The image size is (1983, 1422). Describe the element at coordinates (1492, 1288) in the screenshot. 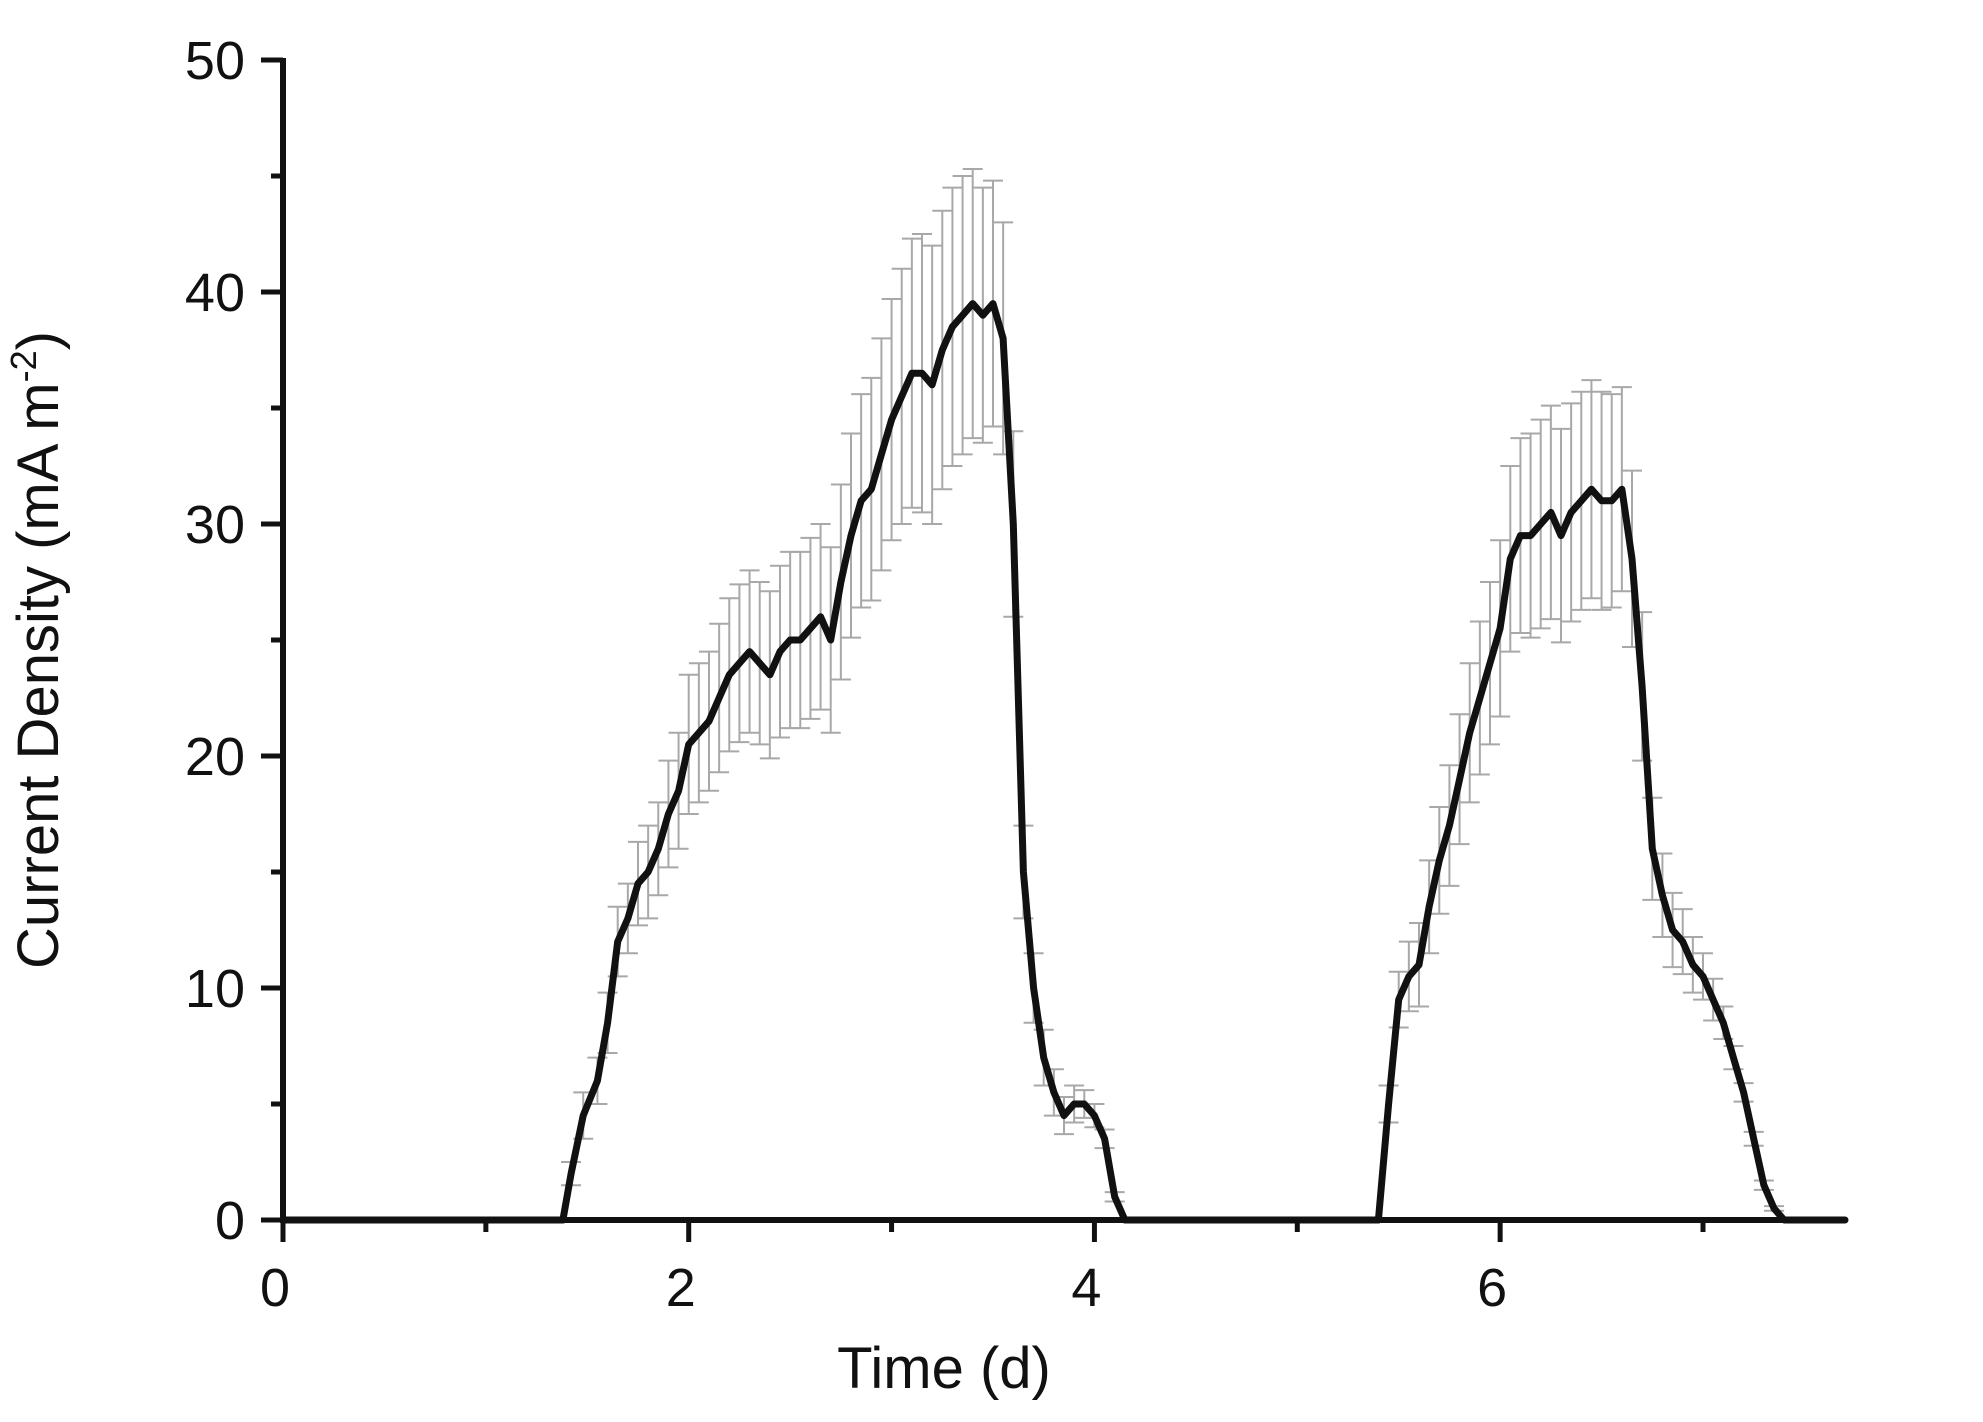

I see `x-tick-label: 6` at that location.